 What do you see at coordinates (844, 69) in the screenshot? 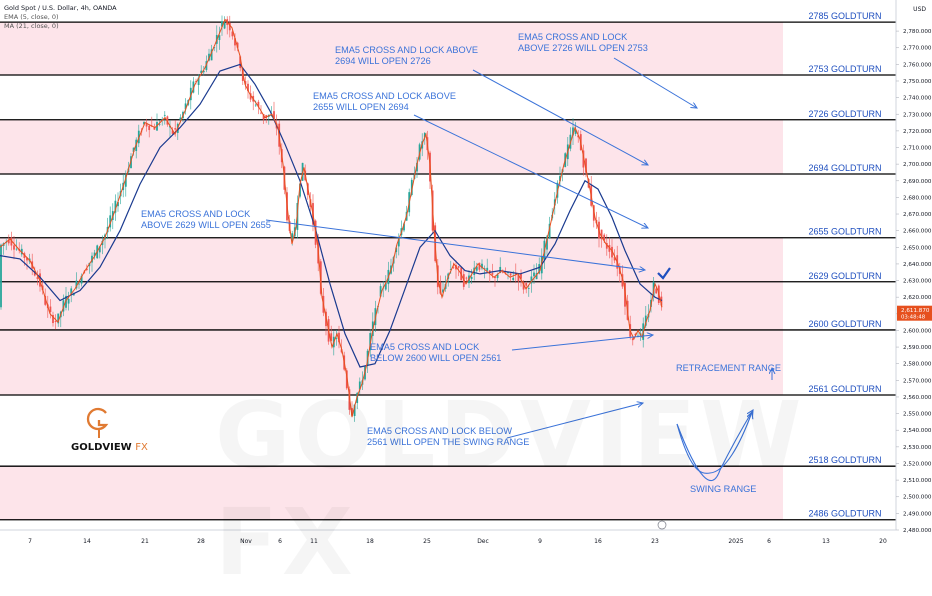
I see `level-label: 2753 GOLDTURN` at bounding box center [844, 69].